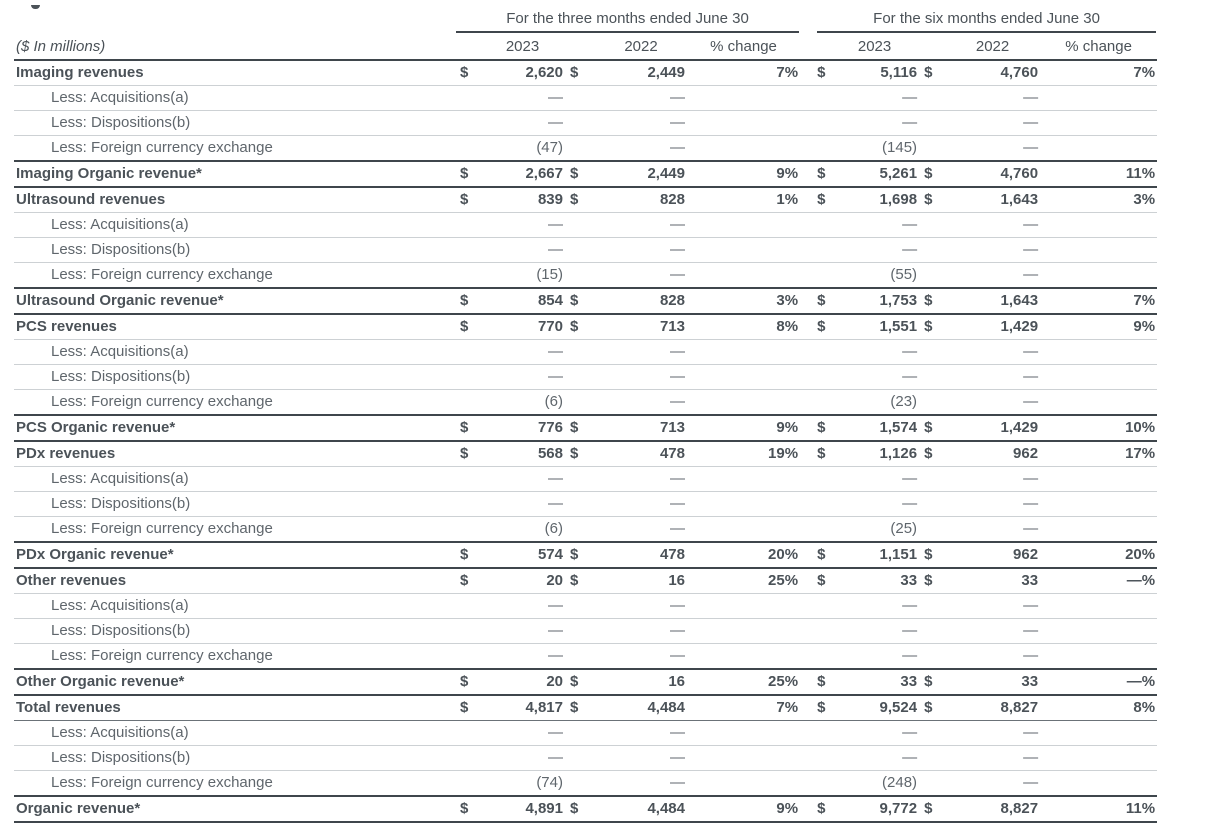  Describe the element at coordinates (1099, 200) in the screenshot. I see `pct-change-cell: 3%` at that location.